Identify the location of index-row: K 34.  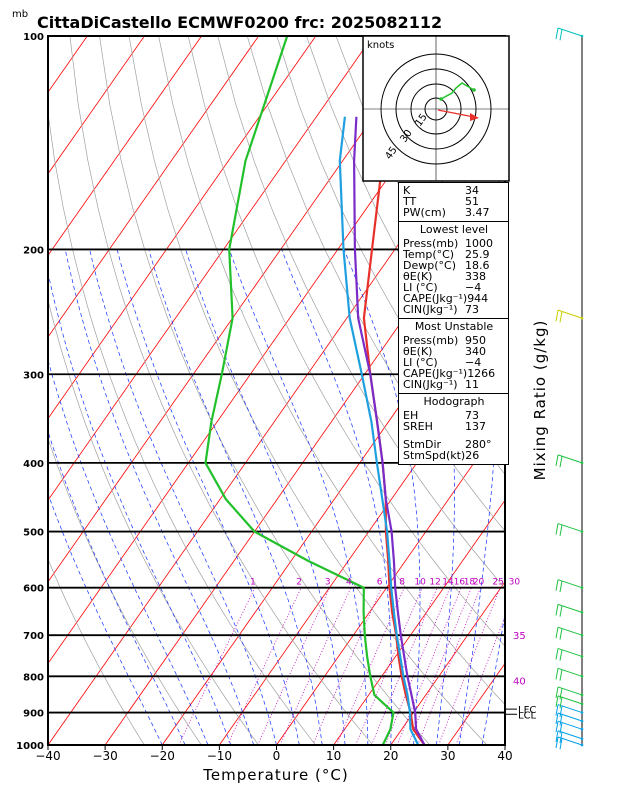
(454, 190).